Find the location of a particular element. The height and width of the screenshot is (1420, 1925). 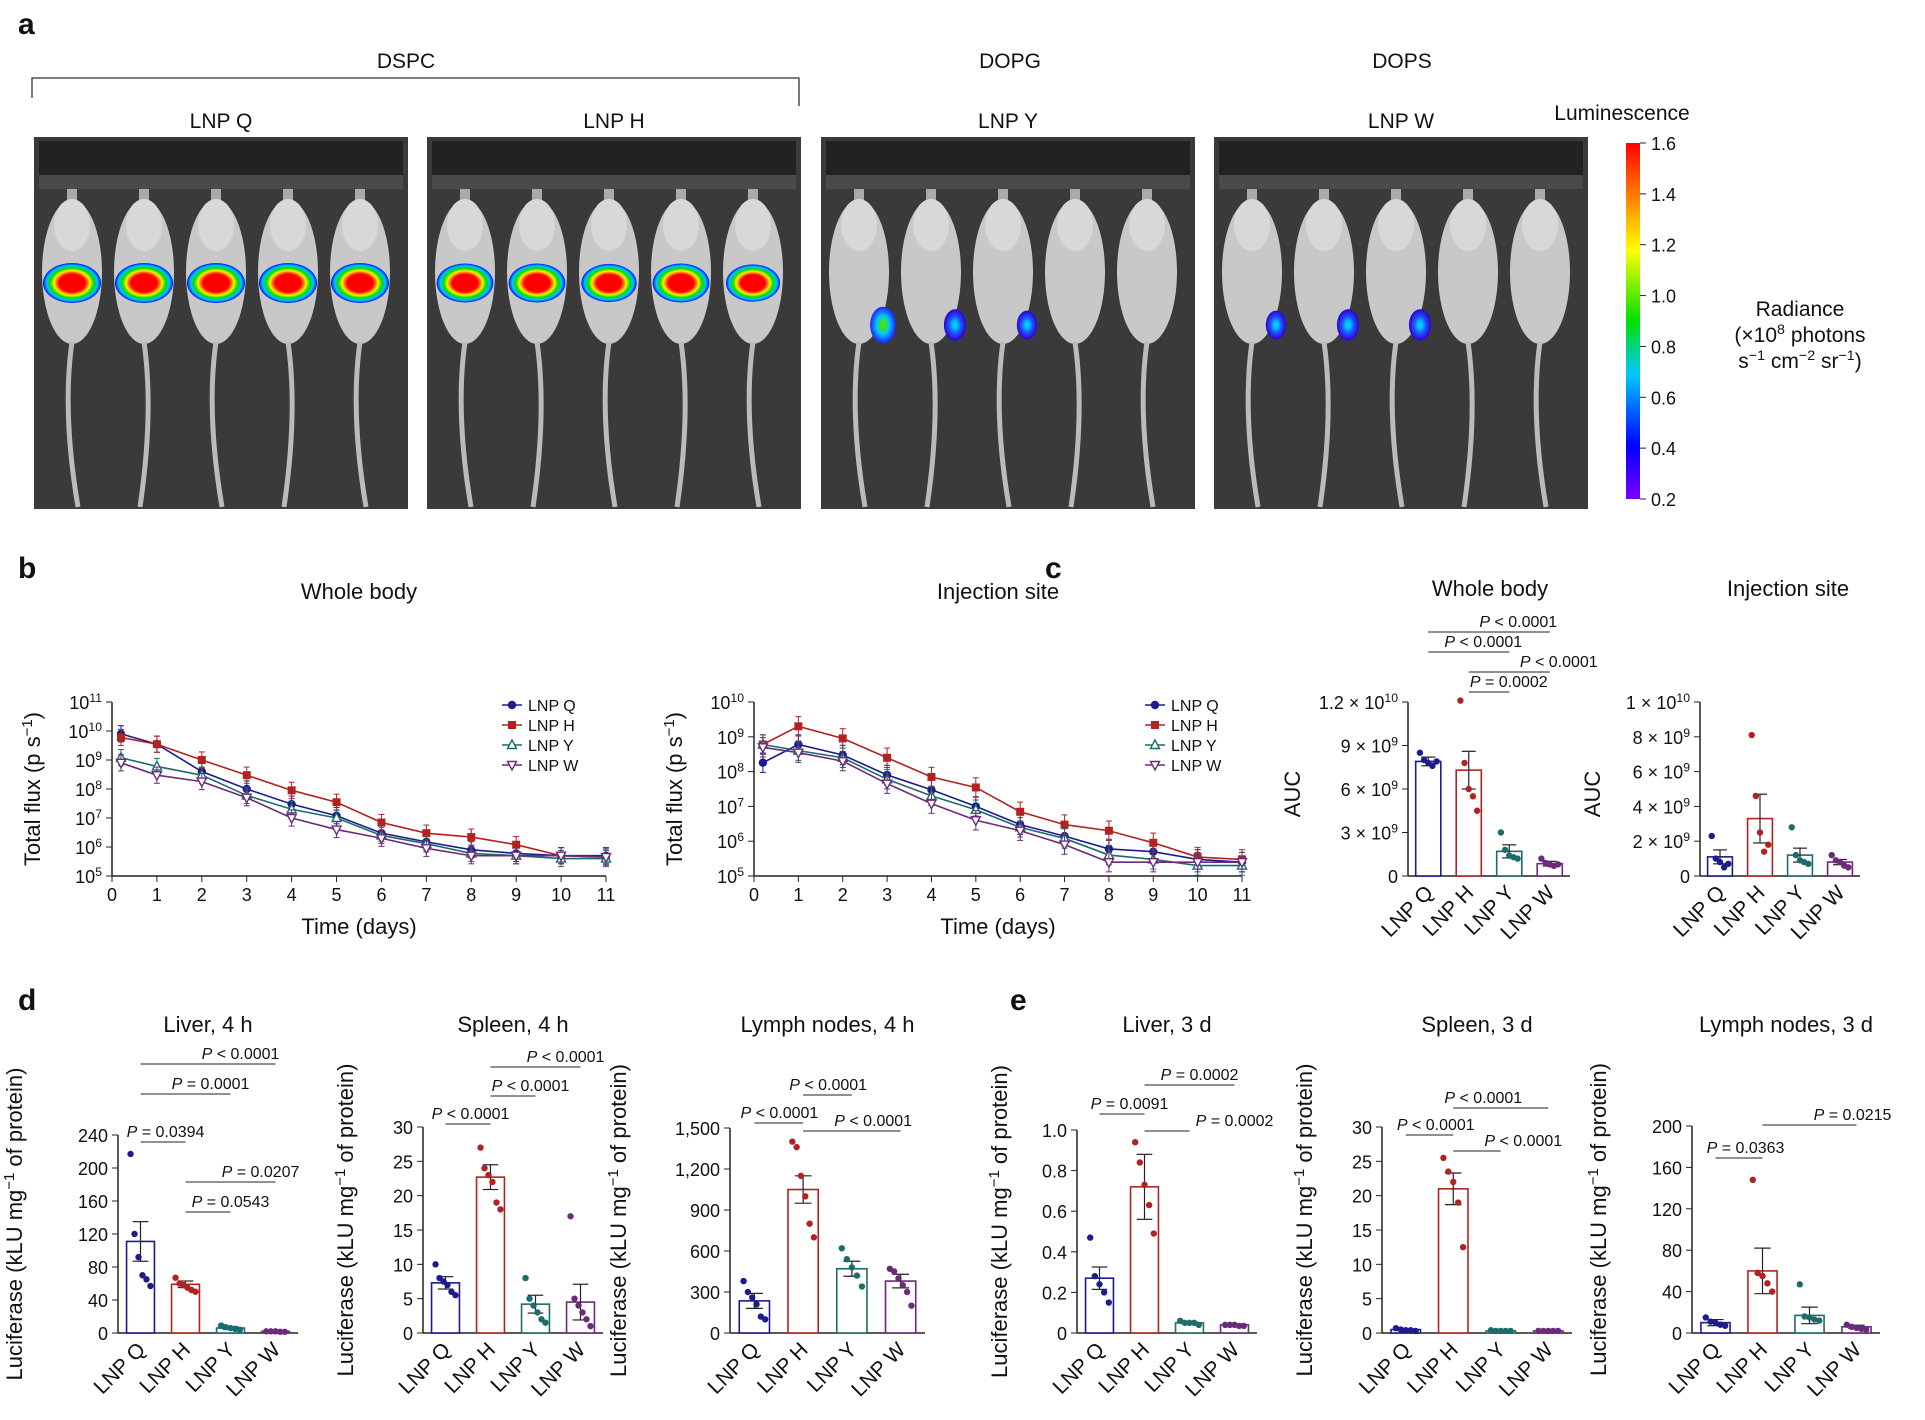

colorbar-tick-label: 0.8 is located at coordinates (1663, 347).